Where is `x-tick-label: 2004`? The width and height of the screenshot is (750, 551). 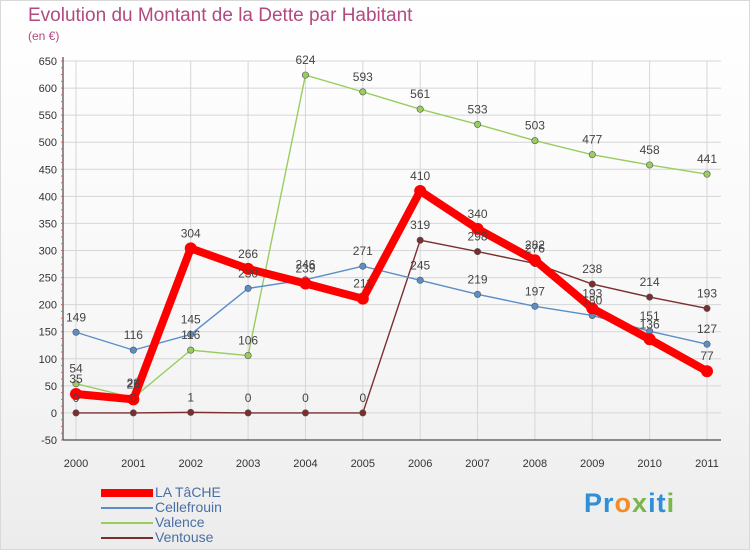 x-tick-label: 2004 is located at coordinates (305, 464).